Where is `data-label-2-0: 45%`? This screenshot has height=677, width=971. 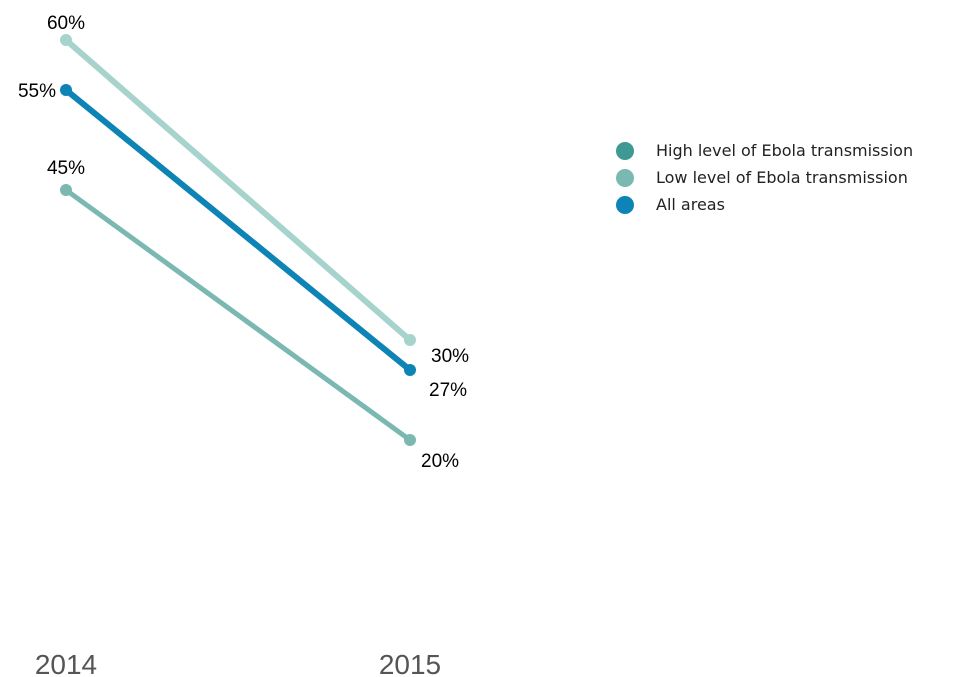 data-label-2-0: 45% is located at coordinates (66, 168).